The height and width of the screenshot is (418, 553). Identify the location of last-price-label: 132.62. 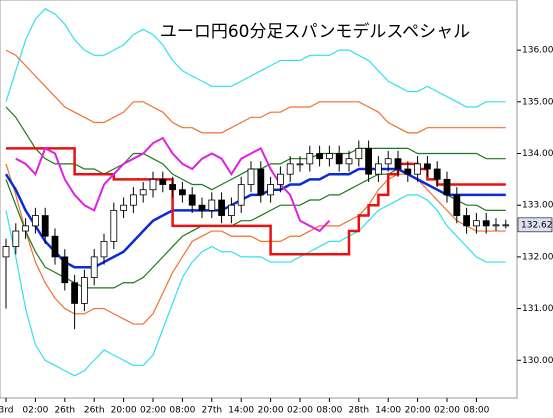
(537, 225).